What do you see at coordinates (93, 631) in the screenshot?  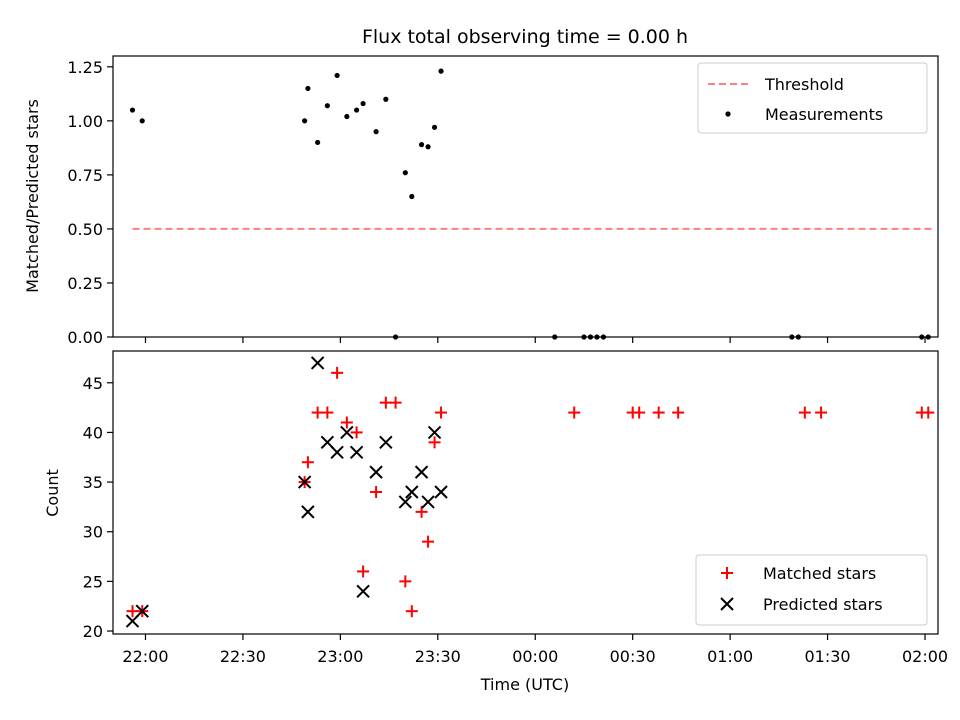 I see `bottom-ytick-label-0: 20` at bounding box center [93, 631].